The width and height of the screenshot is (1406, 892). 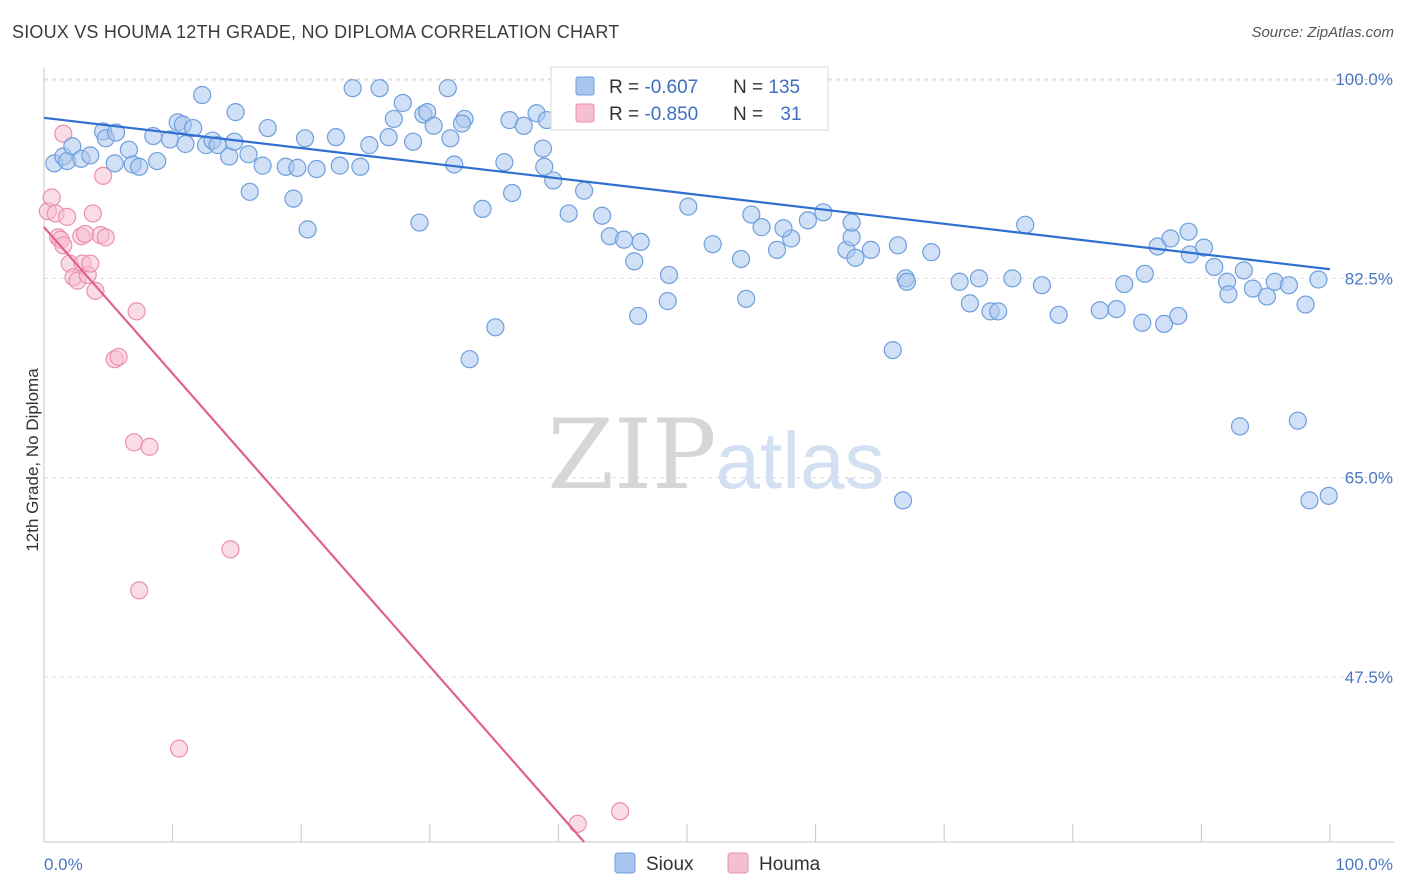 What do you see at coordinates (670, 864) in the screenshot?
I see `bottom-legend-sioux: Sioux` at bounding box center [670, 864].